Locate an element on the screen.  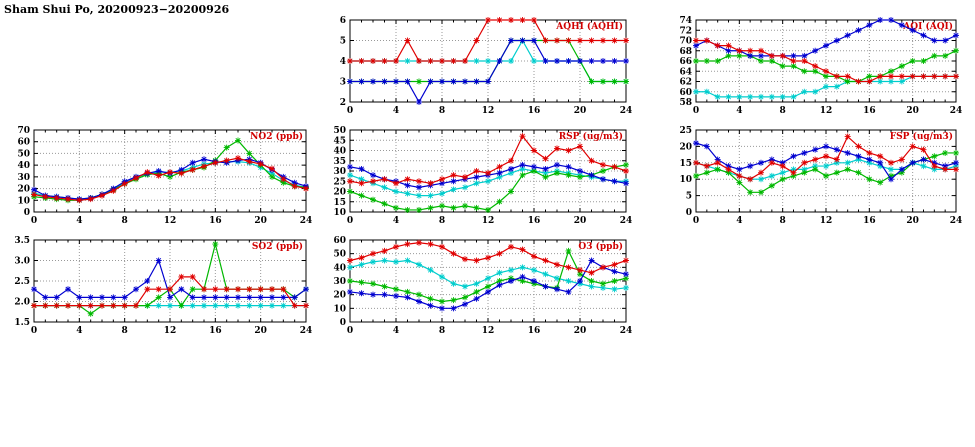
svg-text: 2.0 is located at coordinates (22, 303).